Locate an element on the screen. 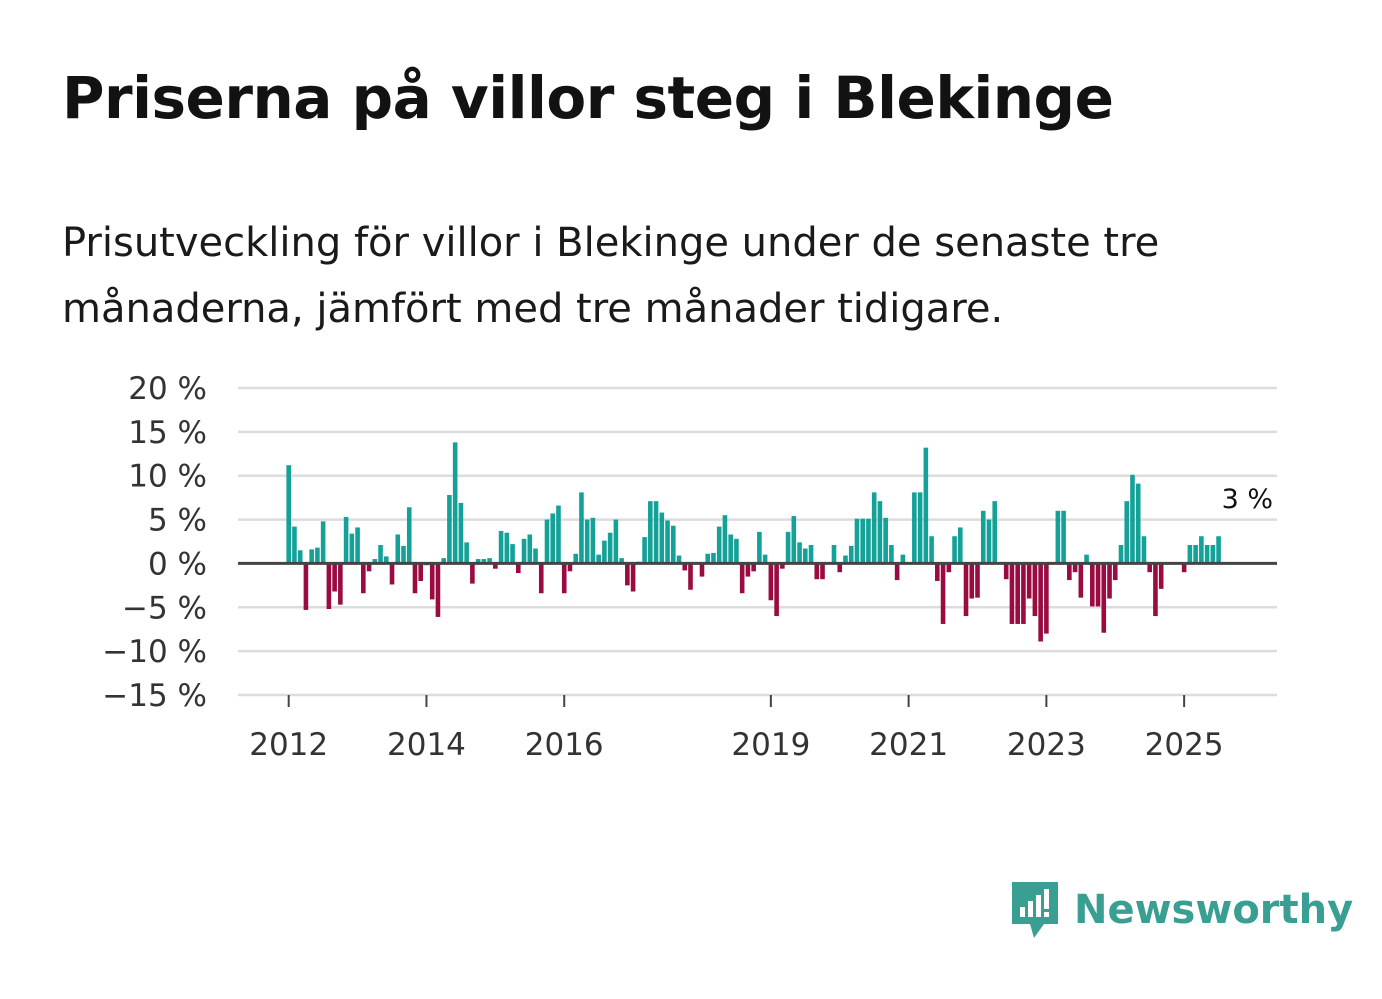 This screenshot has width=1382, height=999. annotations: 3 % is located at coordinates (1247, 497).